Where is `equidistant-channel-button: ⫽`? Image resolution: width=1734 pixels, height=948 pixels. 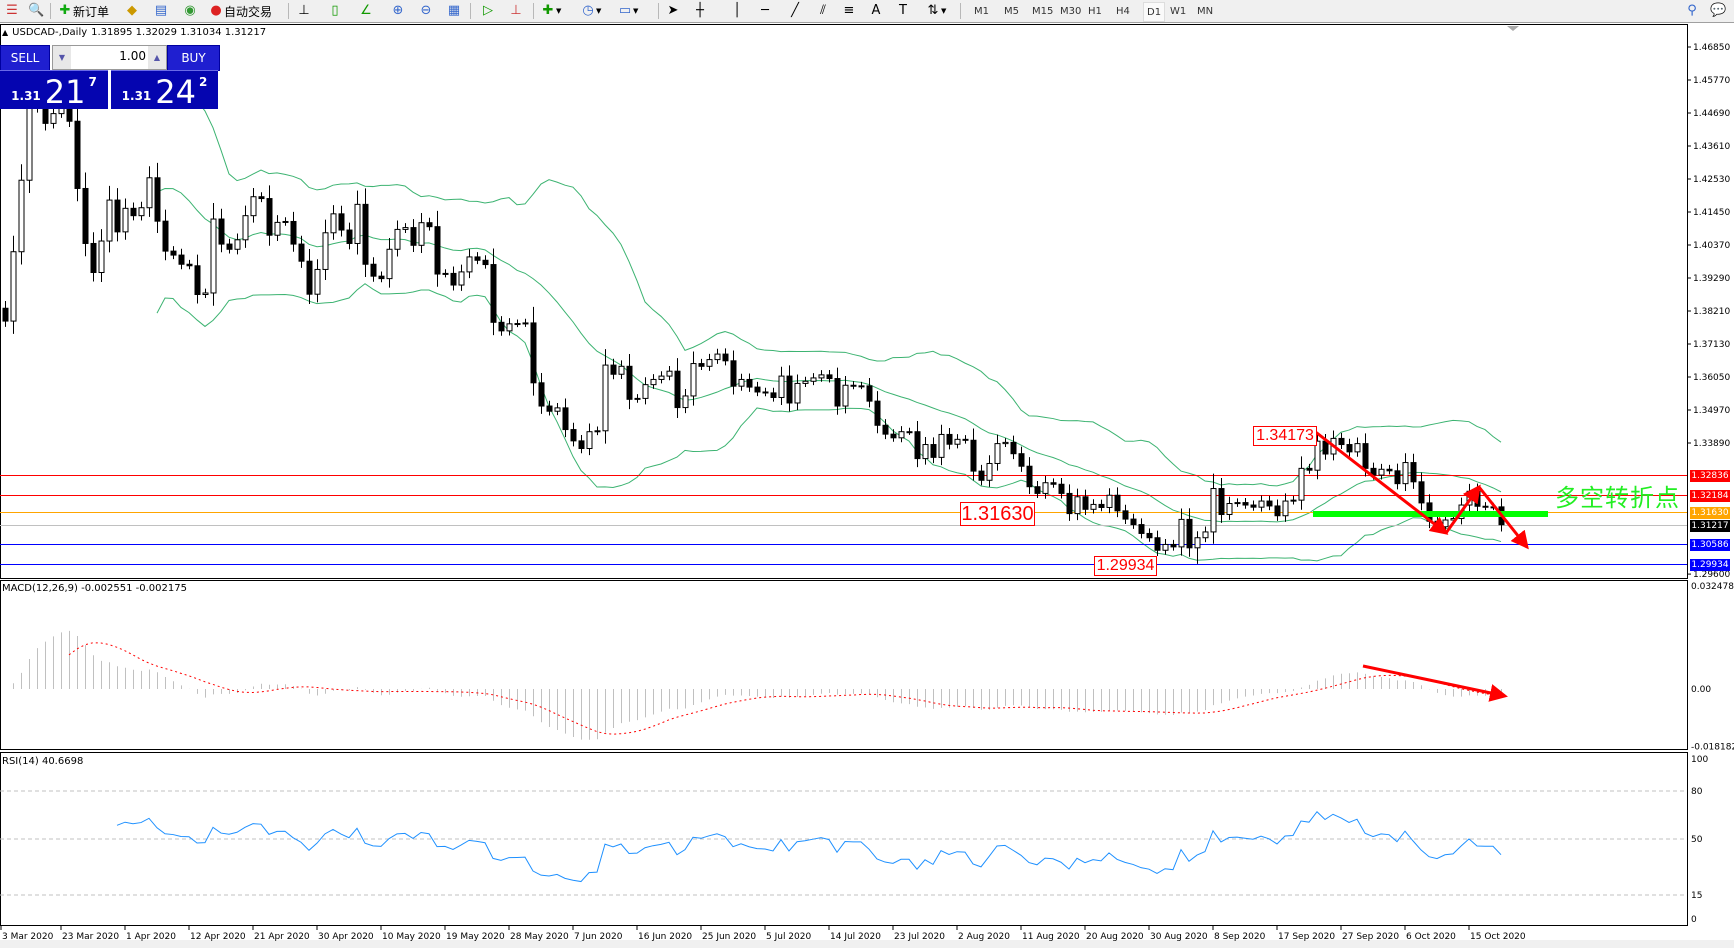 equidistant-channel-button: ⫽ is located at coordinates (823, 11).